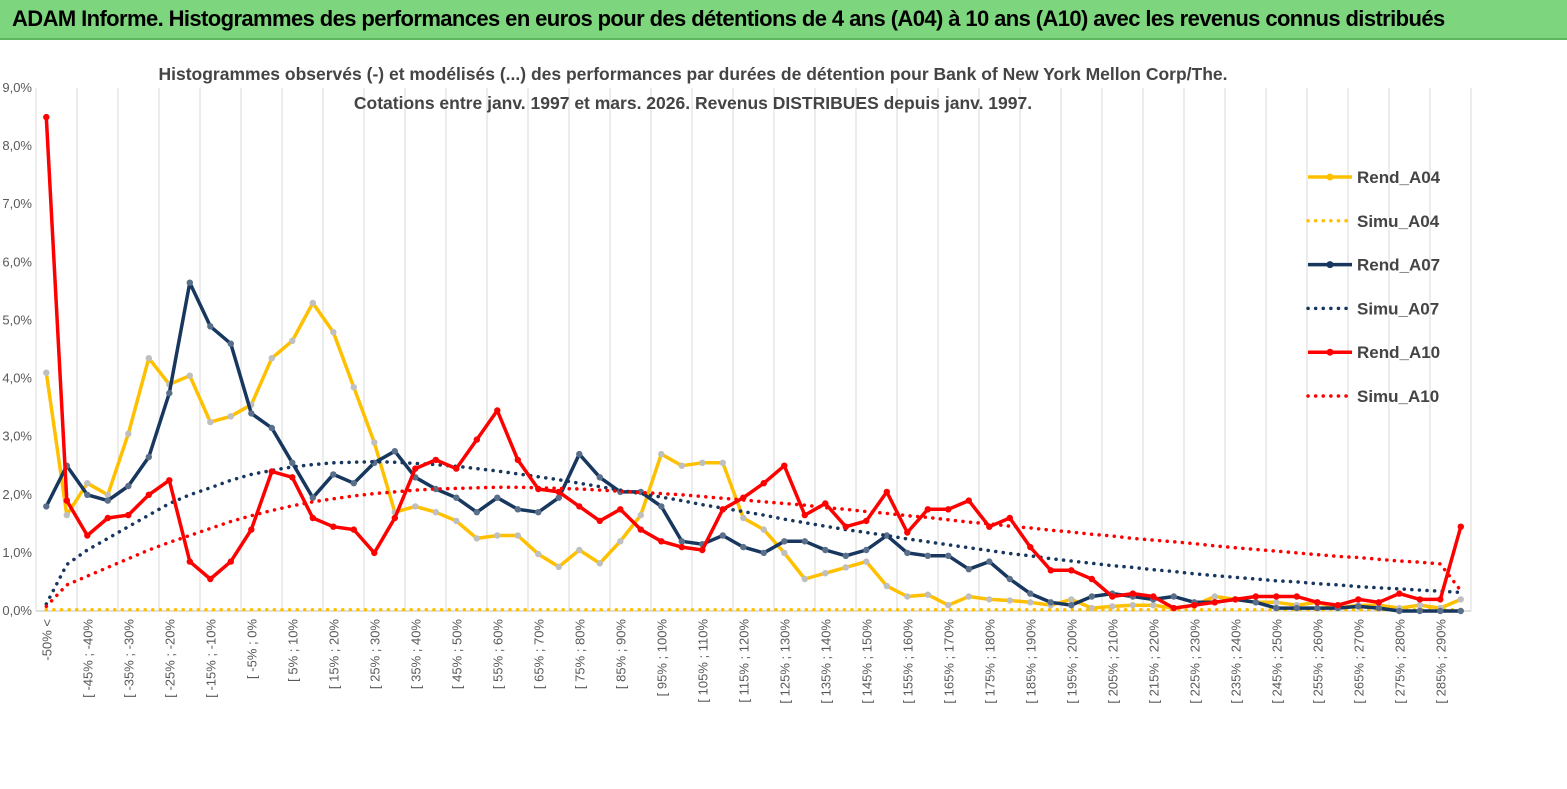 Image resolution: width=1567 pixels, height=789 pixels. I want to click on x-tick-label: [ 105% ; 110%, so click(702, 661).